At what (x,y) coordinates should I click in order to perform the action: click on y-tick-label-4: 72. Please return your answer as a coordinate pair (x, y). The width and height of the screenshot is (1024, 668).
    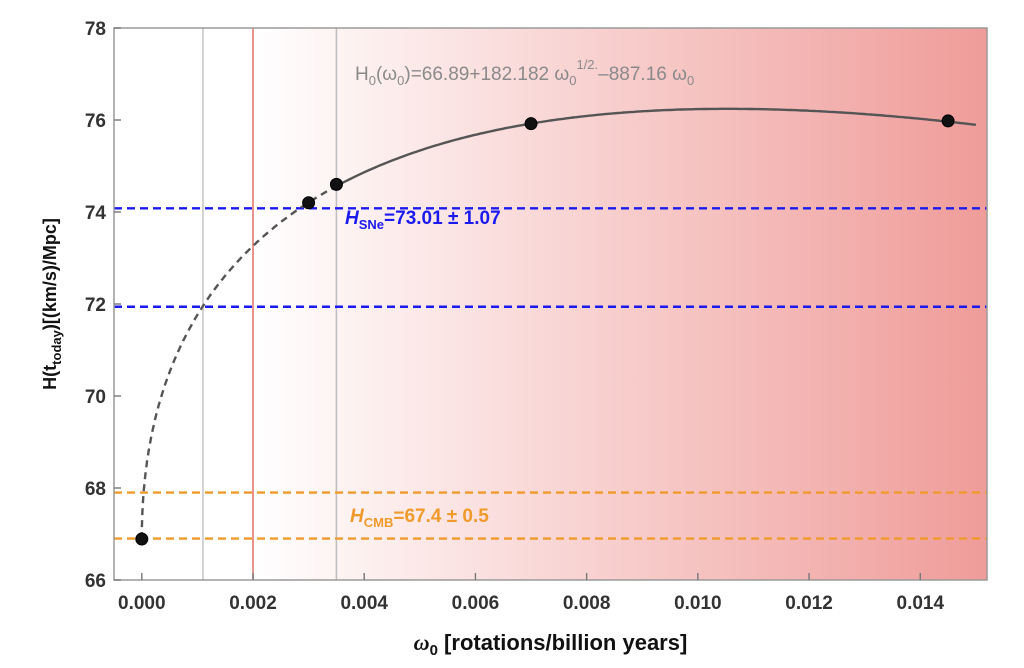
    Looking at the image, I should click on (95, 305).